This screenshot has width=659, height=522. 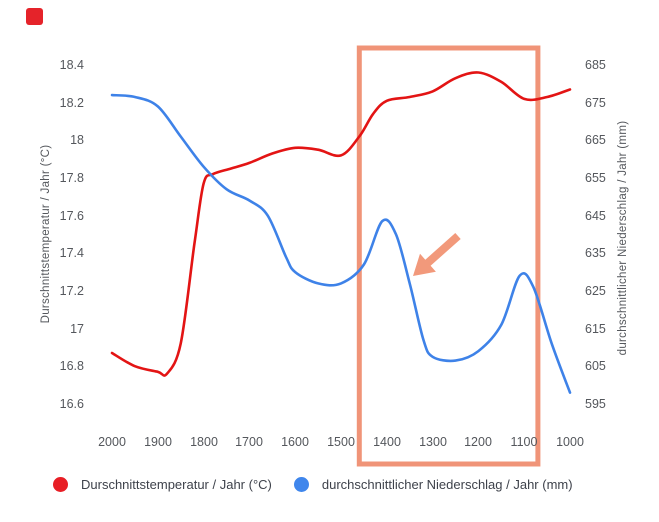 I want to click on x-tick-label: 1500, so click(x=341, y=442).